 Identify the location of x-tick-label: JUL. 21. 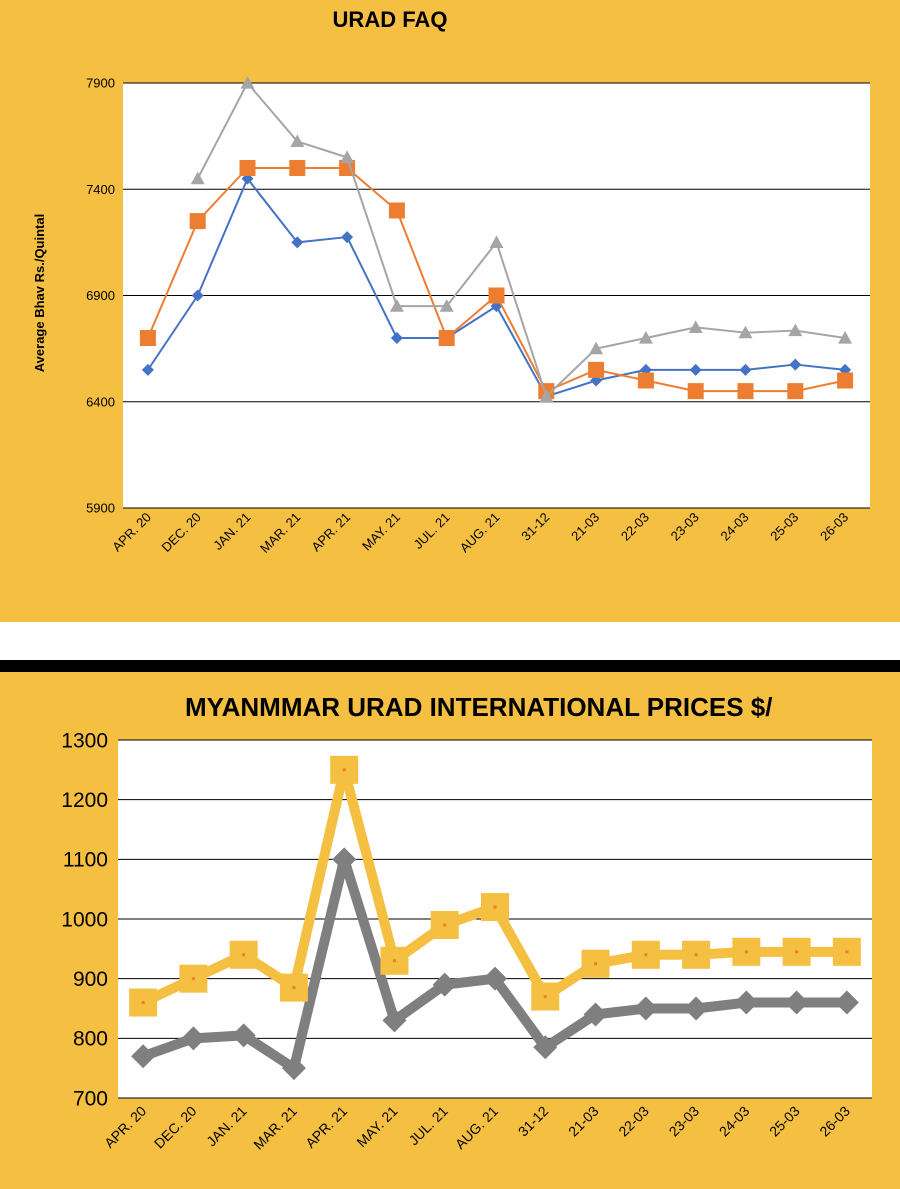
(428, 1126).